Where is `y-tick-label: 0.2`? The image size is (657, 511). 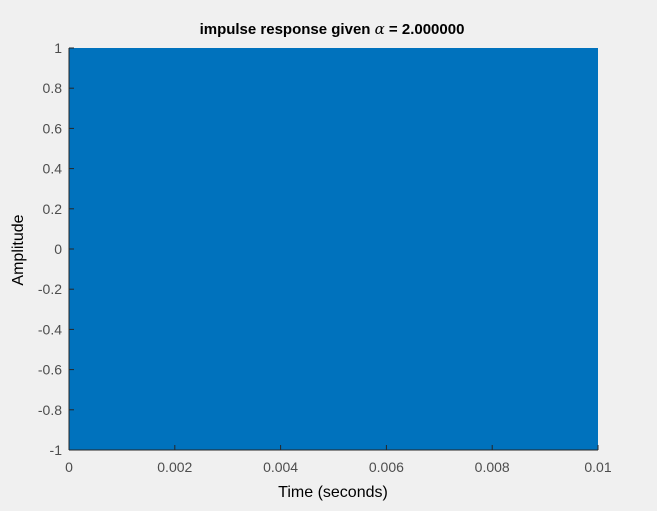
y-tick-label: 0.2 is located at coordinates (53, 209).